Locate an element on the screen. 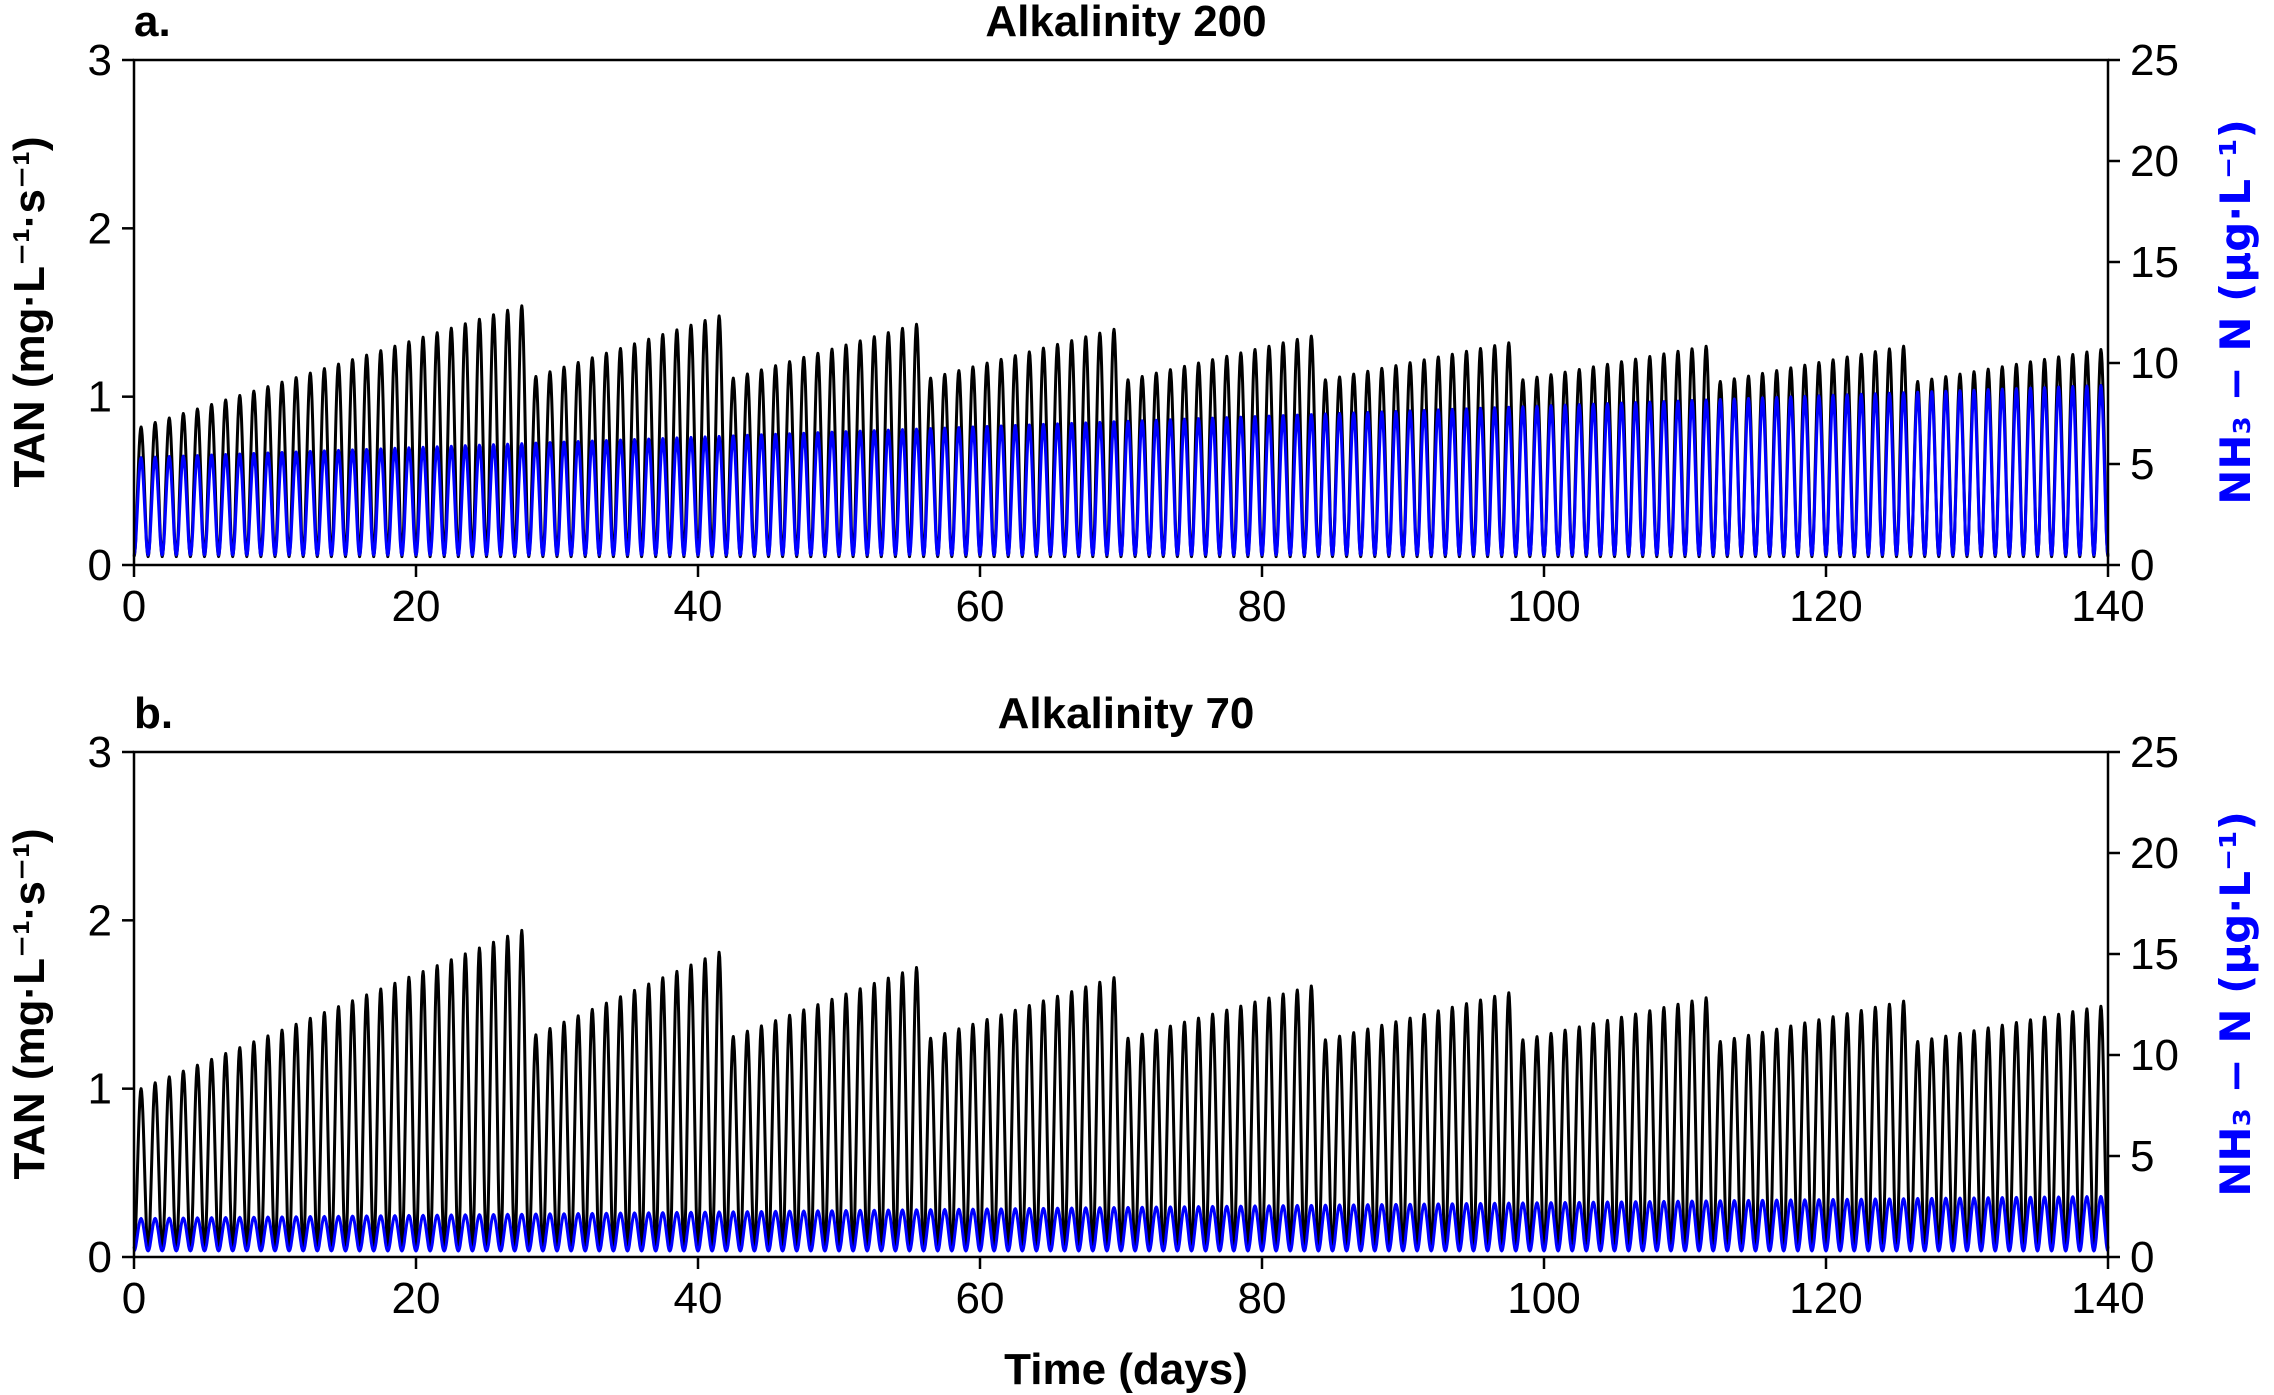 Image resolution: width=2274 pixels, height=1395 pixels. x-axis-label: Time (days) is located at coordinates (1126, 1369).